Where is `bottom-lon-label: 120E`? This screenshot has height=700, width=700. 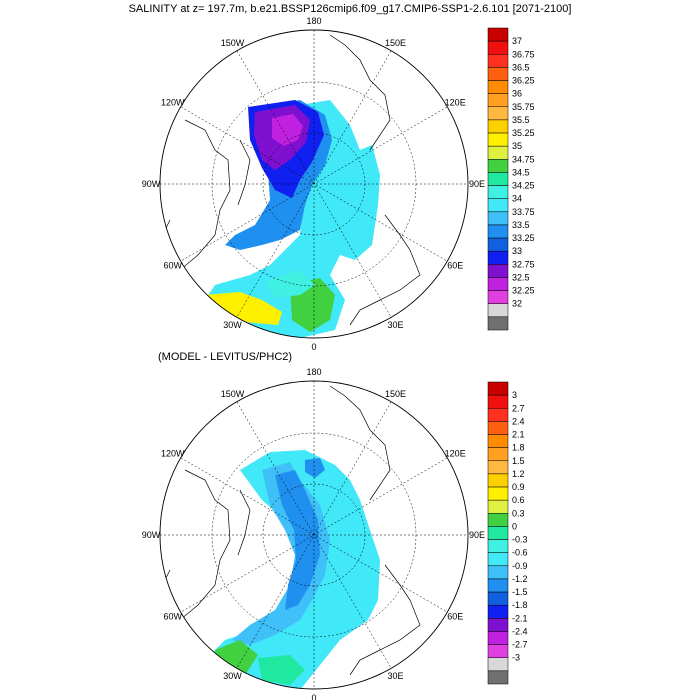
bottom-lon-label: 120E is located at coordinates (455, 454).